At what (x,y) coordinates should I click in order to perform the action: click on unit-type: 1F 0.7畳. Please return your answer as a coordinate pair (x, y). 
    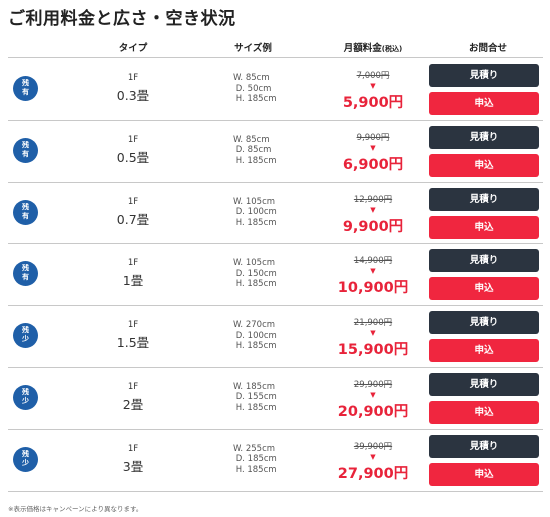
    Looking at the image, I should click on (133, 212).